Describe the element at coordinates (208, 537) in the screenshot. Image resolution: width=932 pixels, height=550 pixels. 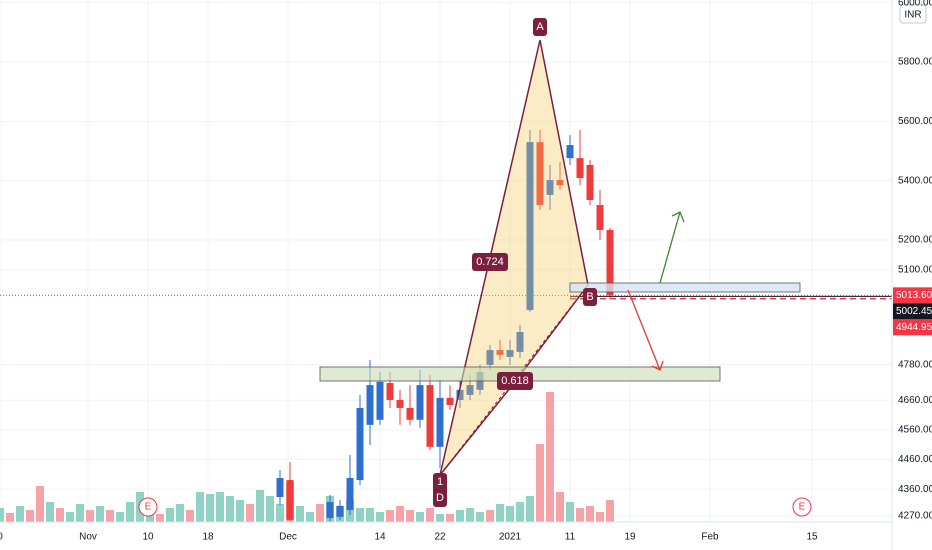
I see `x-tick-label: 18` at that location.